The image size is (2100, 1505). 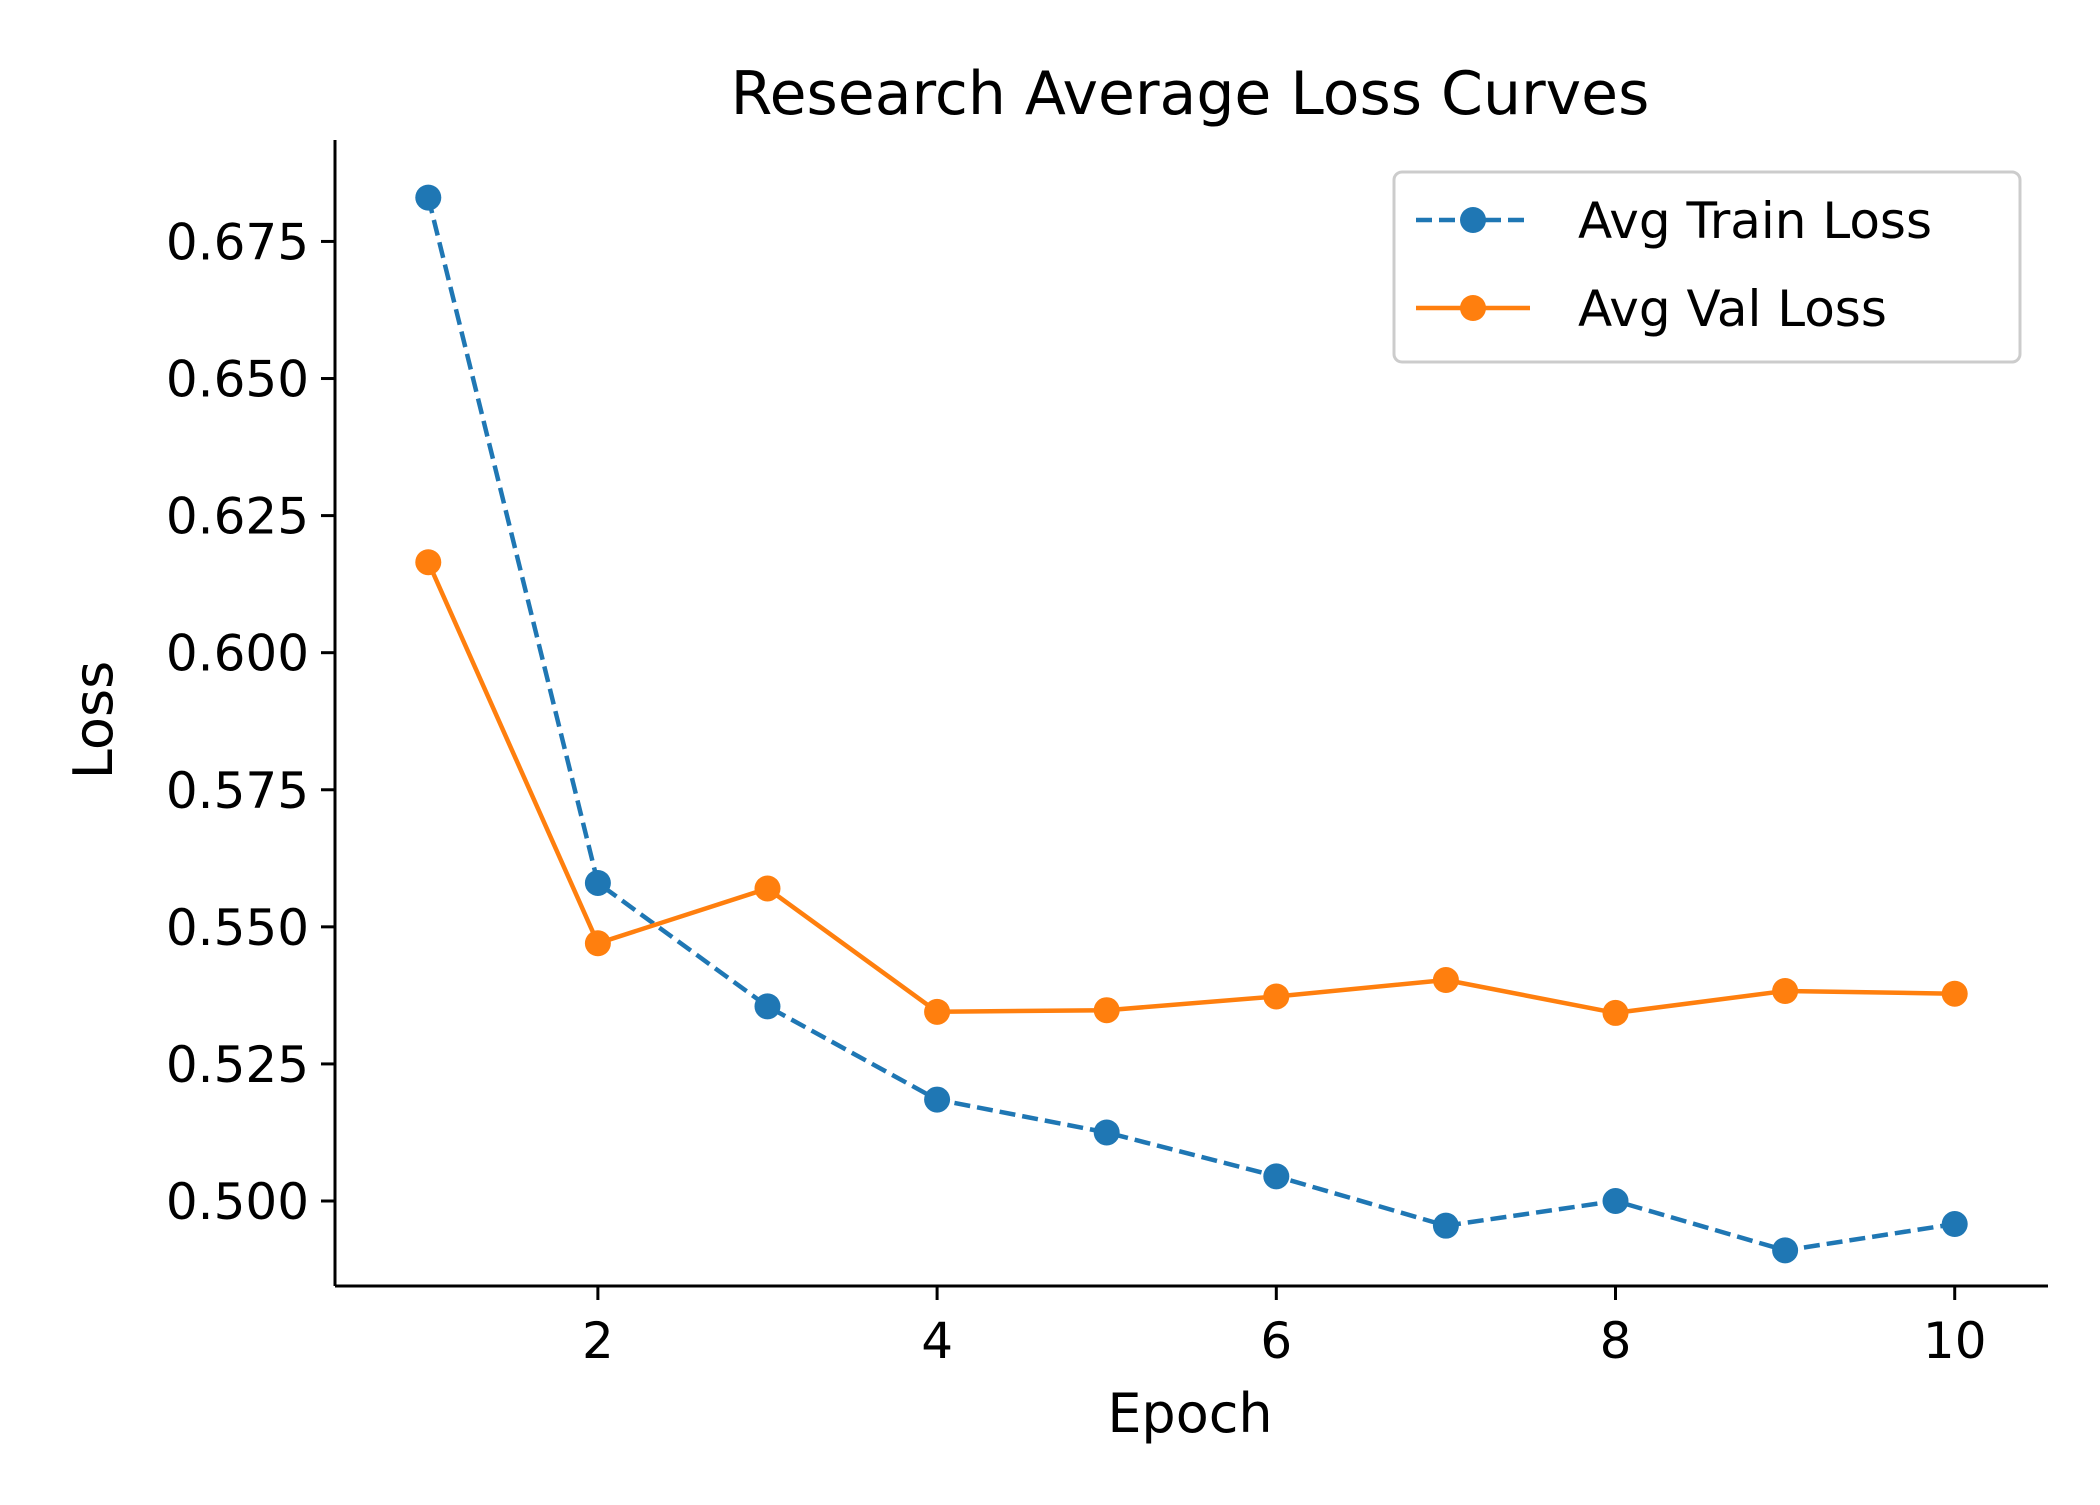 What do you see at coordinates (237, 928) in the screenshot?
I see `y-tick-label: 0.550` at bounding box center [237, 928].